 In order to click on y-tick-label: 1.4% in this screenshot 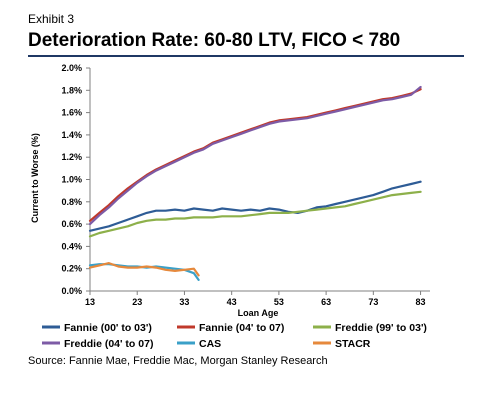, I will do `click(71, 135)`.